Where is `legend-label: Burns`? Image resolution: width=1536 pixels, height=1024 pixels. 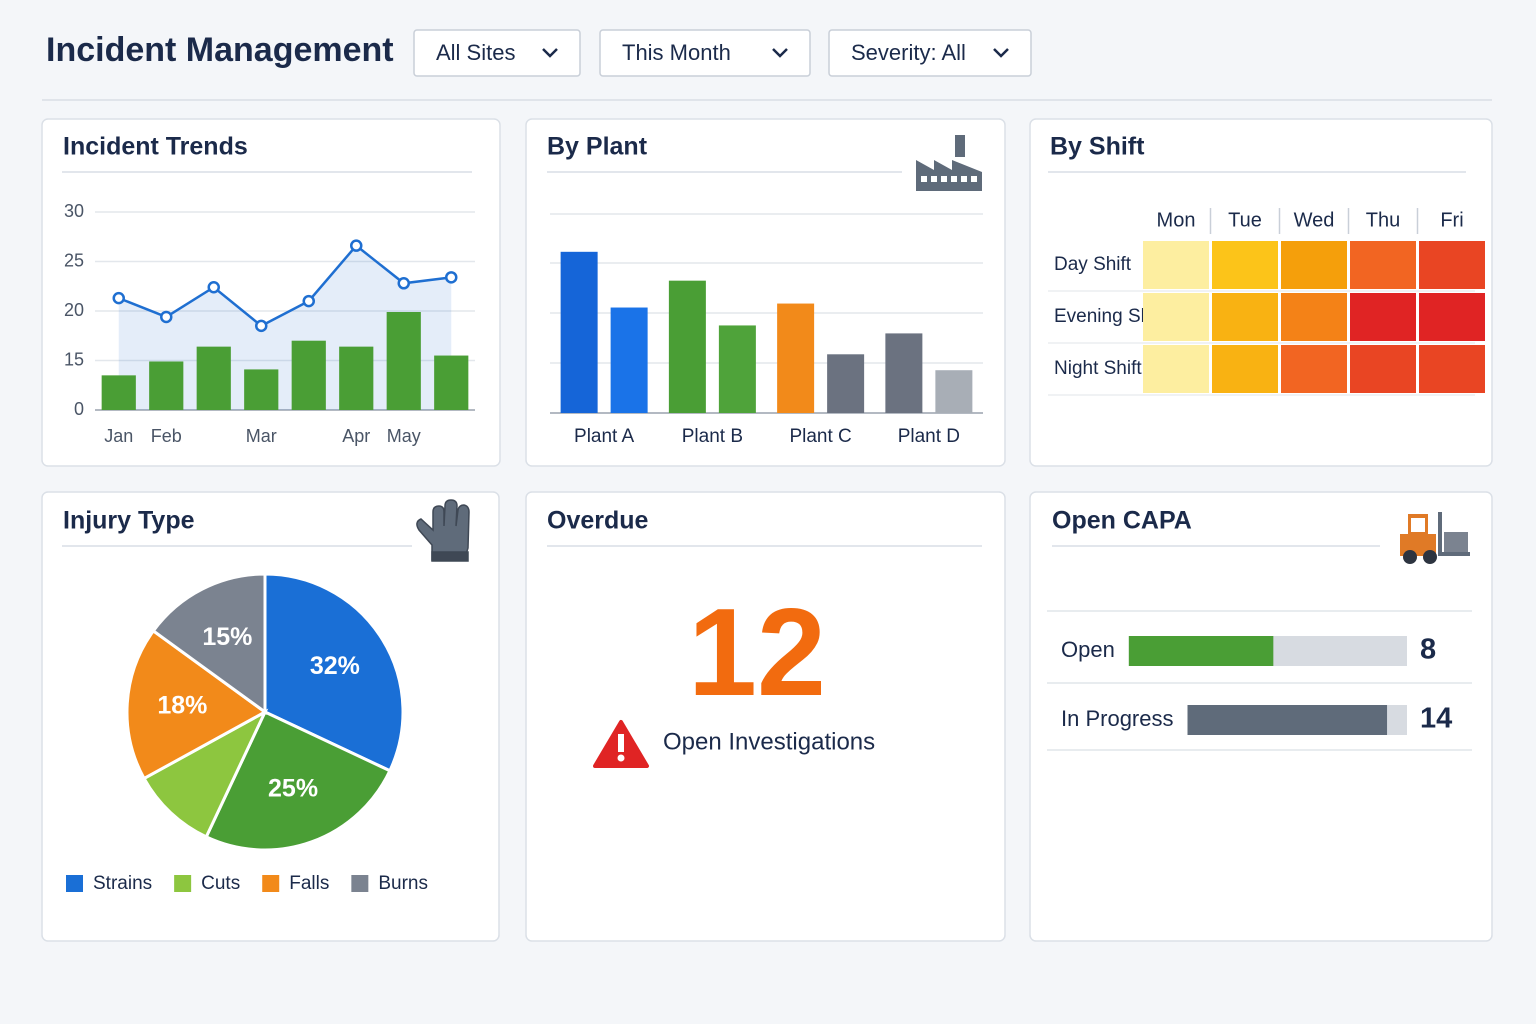
legend-label: Burns is located at coordinates (403, 883).